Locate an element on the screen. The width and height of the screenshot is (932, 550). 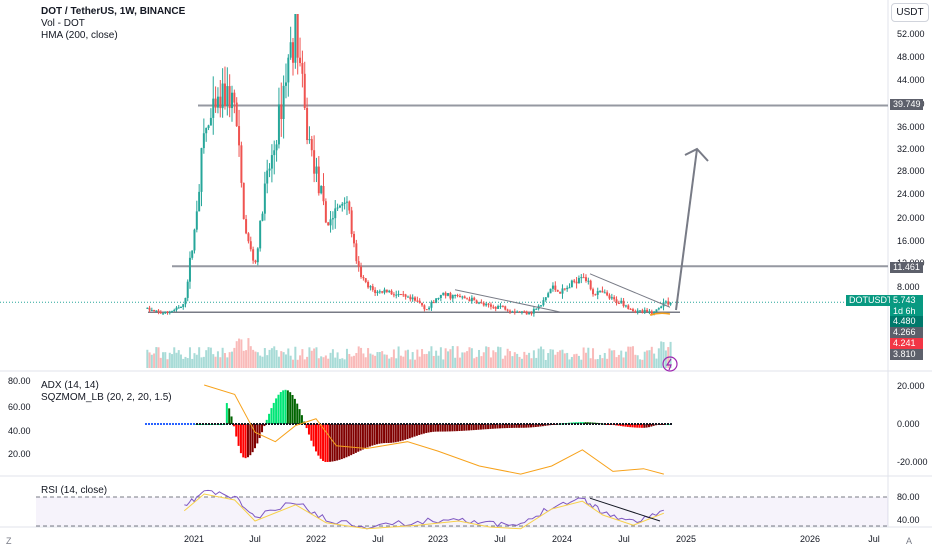
sqz-right-tick-label: 20.000 is located at coordinates (911, 386).